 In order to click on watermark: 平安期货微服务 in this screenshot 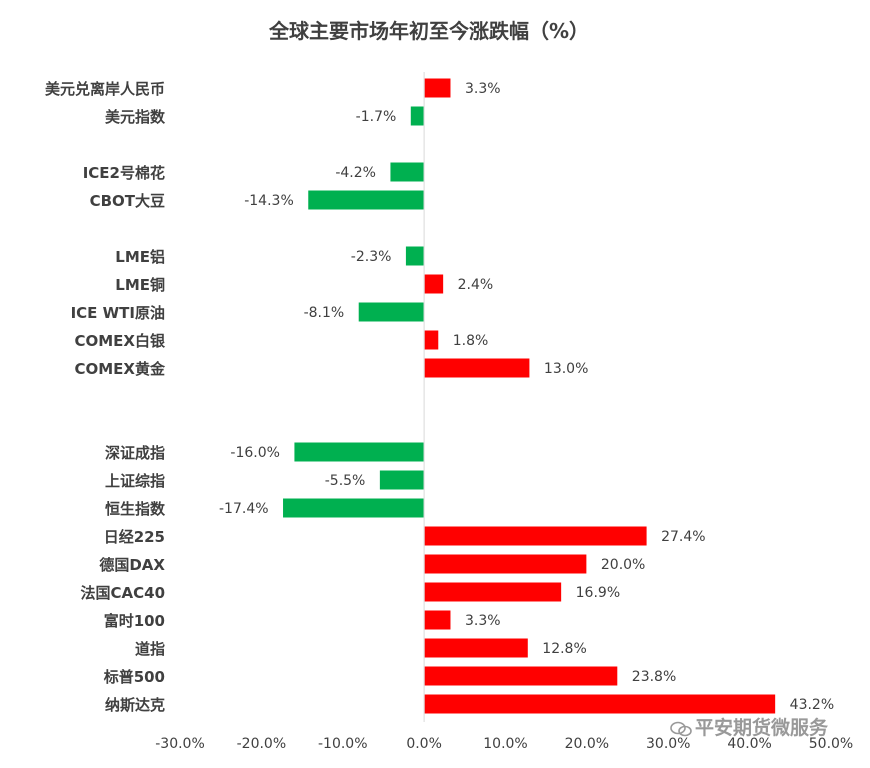, I will do `click(749, 726)`.